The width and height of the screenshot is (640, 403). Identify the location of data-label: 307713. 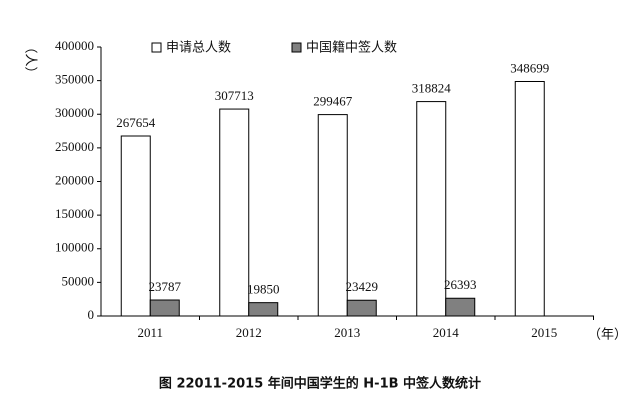
(234, 95).